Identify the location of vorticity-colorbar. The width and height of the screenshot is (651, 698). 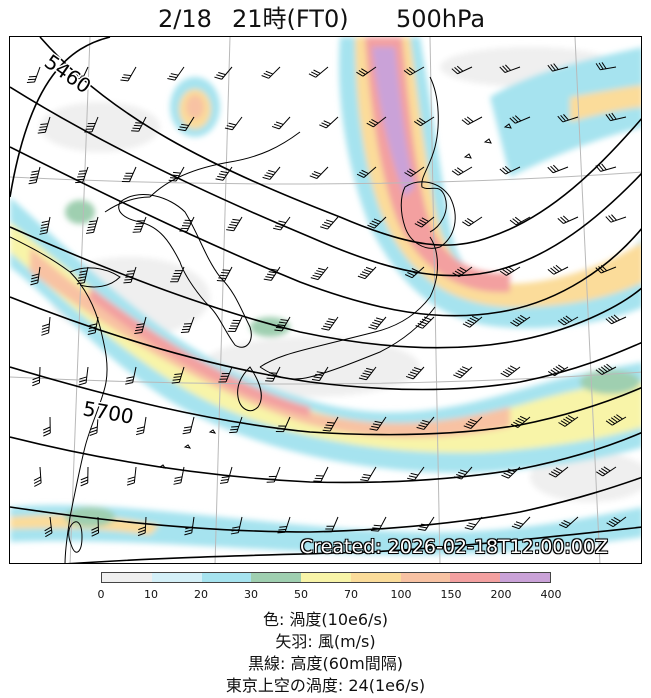
(326, 577).